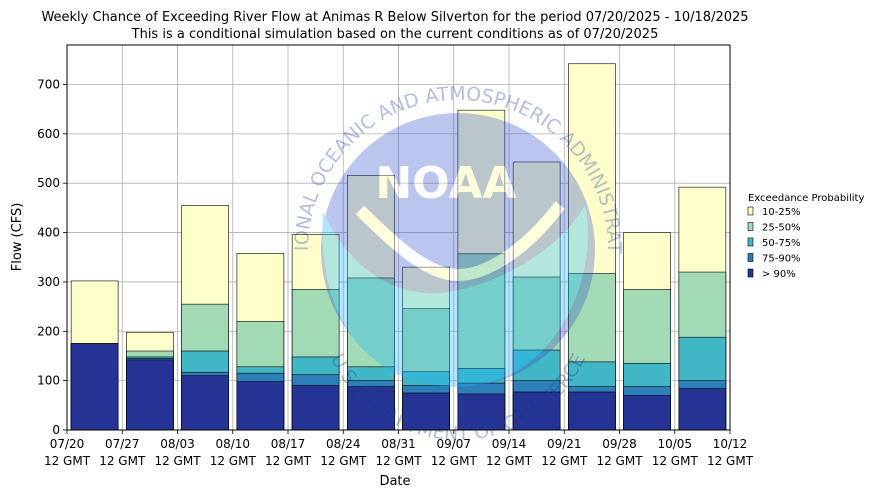 Image resolution: width=891 pixels, height=497 pixels. What do you see at coordinates (48, 183) in the screenshot?
I see `y-tick-label: 500` at bounding box center [48, 183].